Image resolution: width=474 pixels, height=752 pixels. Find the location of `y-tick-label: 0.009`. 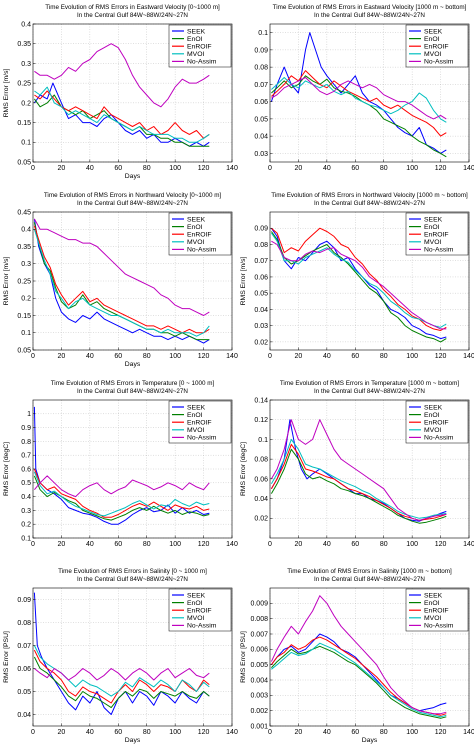

y-tick-label: 0.009 is located at coordinates (259, 604).